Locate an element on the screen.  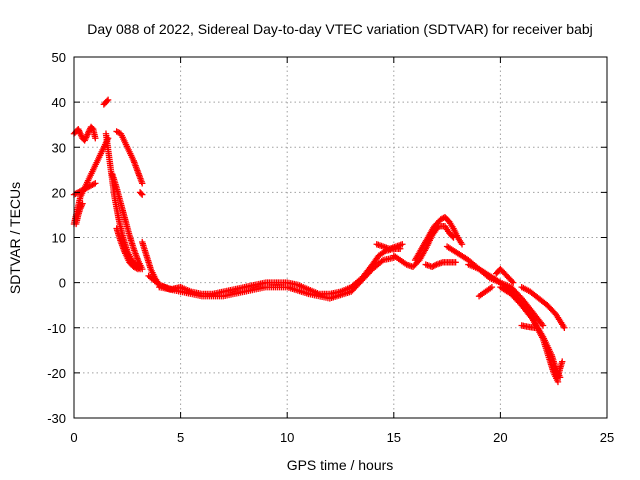
x-tick-label: 10 is located at coordinates (287, 437).